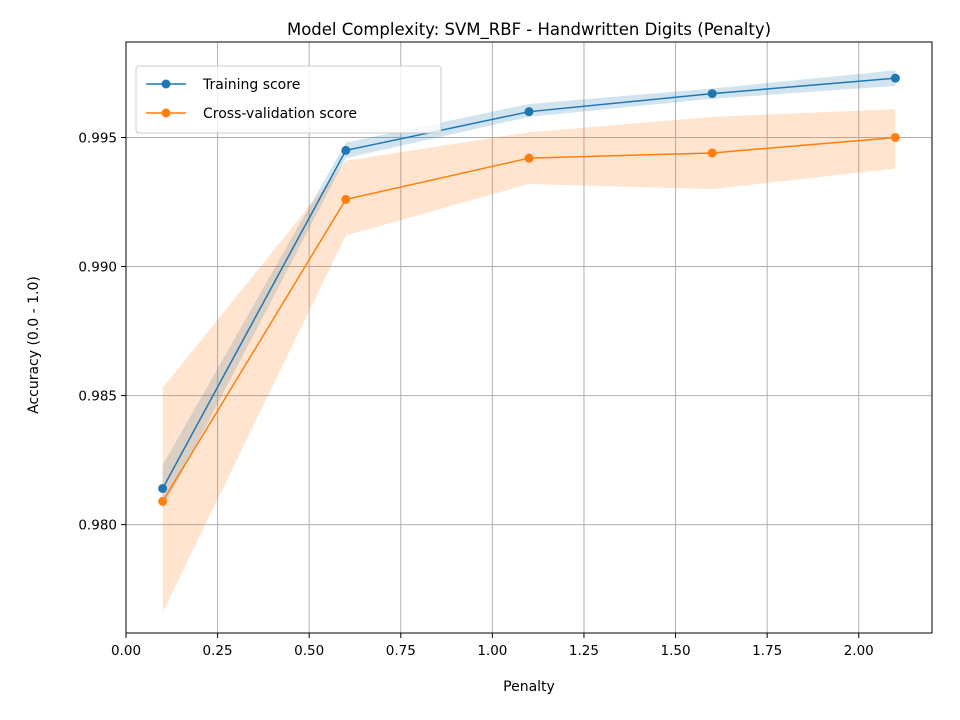  What do you see at coordinates (529, 687) in the screenshot?
I see `x-axis-label: Penalty` at bounding box center [529, 687].